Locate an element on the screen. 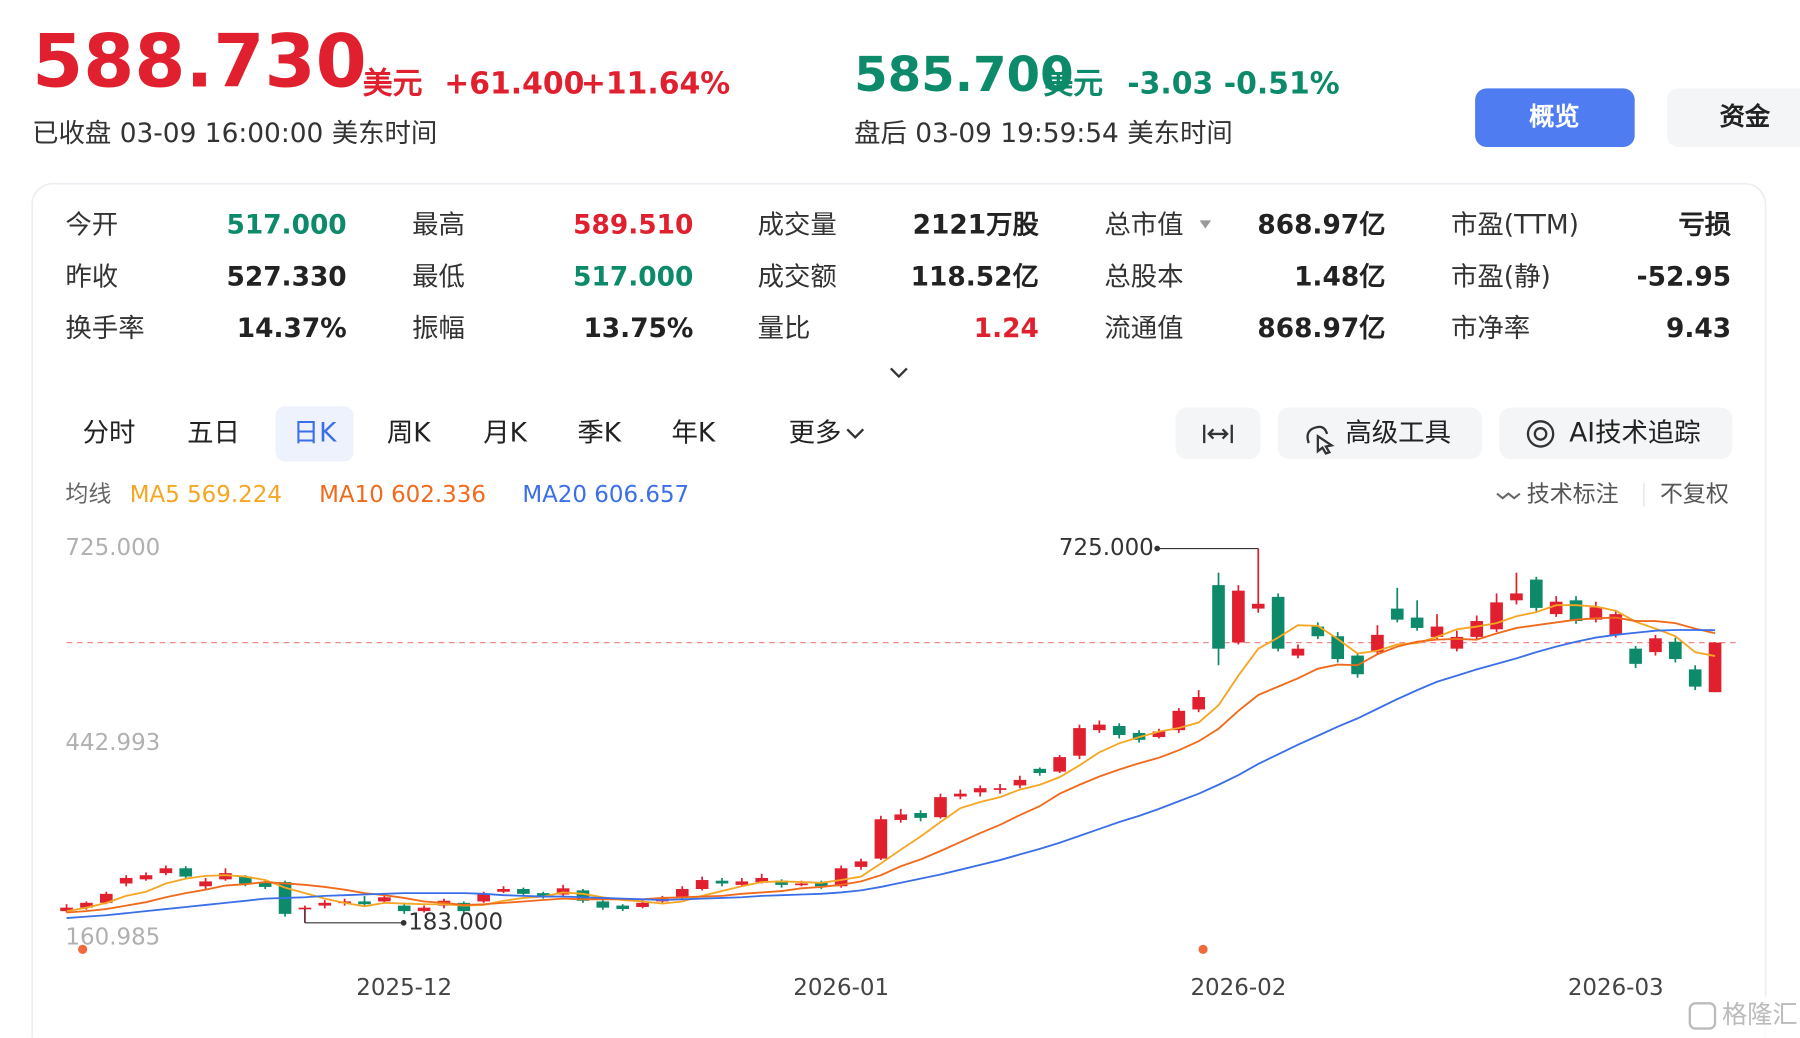 Image resolution: width=1800 pixels, height=1038 pixels. stat-label: 流通值 is located at coordinates (1143, 328).